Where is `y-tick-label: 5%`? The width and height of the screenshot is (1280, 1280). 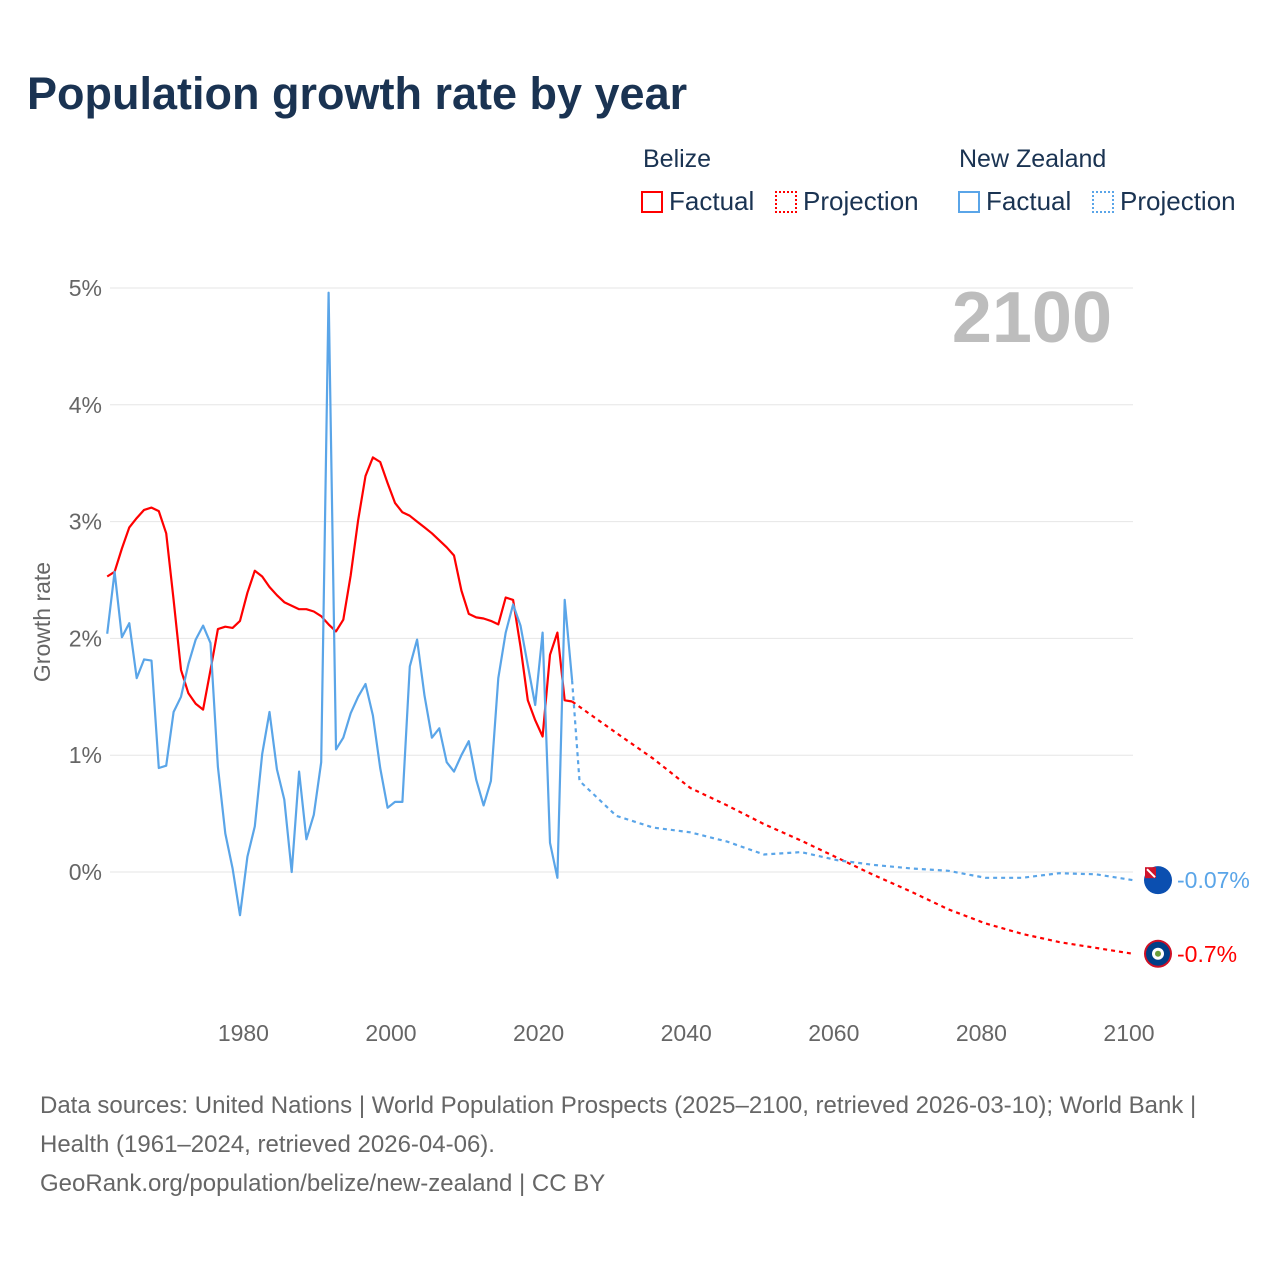
y-tick-label: 5% is located at coordinates (85, 288).